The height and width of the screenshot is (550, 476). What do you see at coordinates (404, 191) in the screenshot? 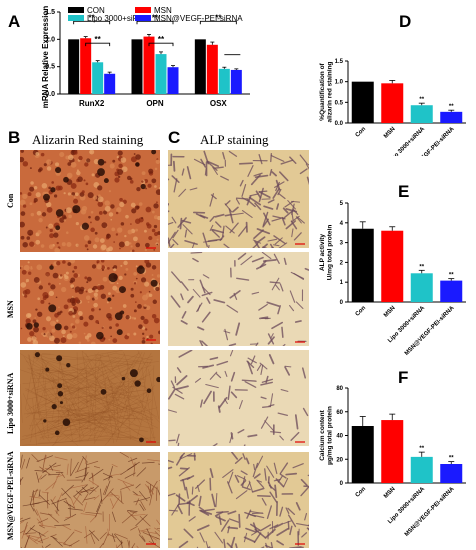
I see `panel-label-e: E` at bounding box center [404, 191].